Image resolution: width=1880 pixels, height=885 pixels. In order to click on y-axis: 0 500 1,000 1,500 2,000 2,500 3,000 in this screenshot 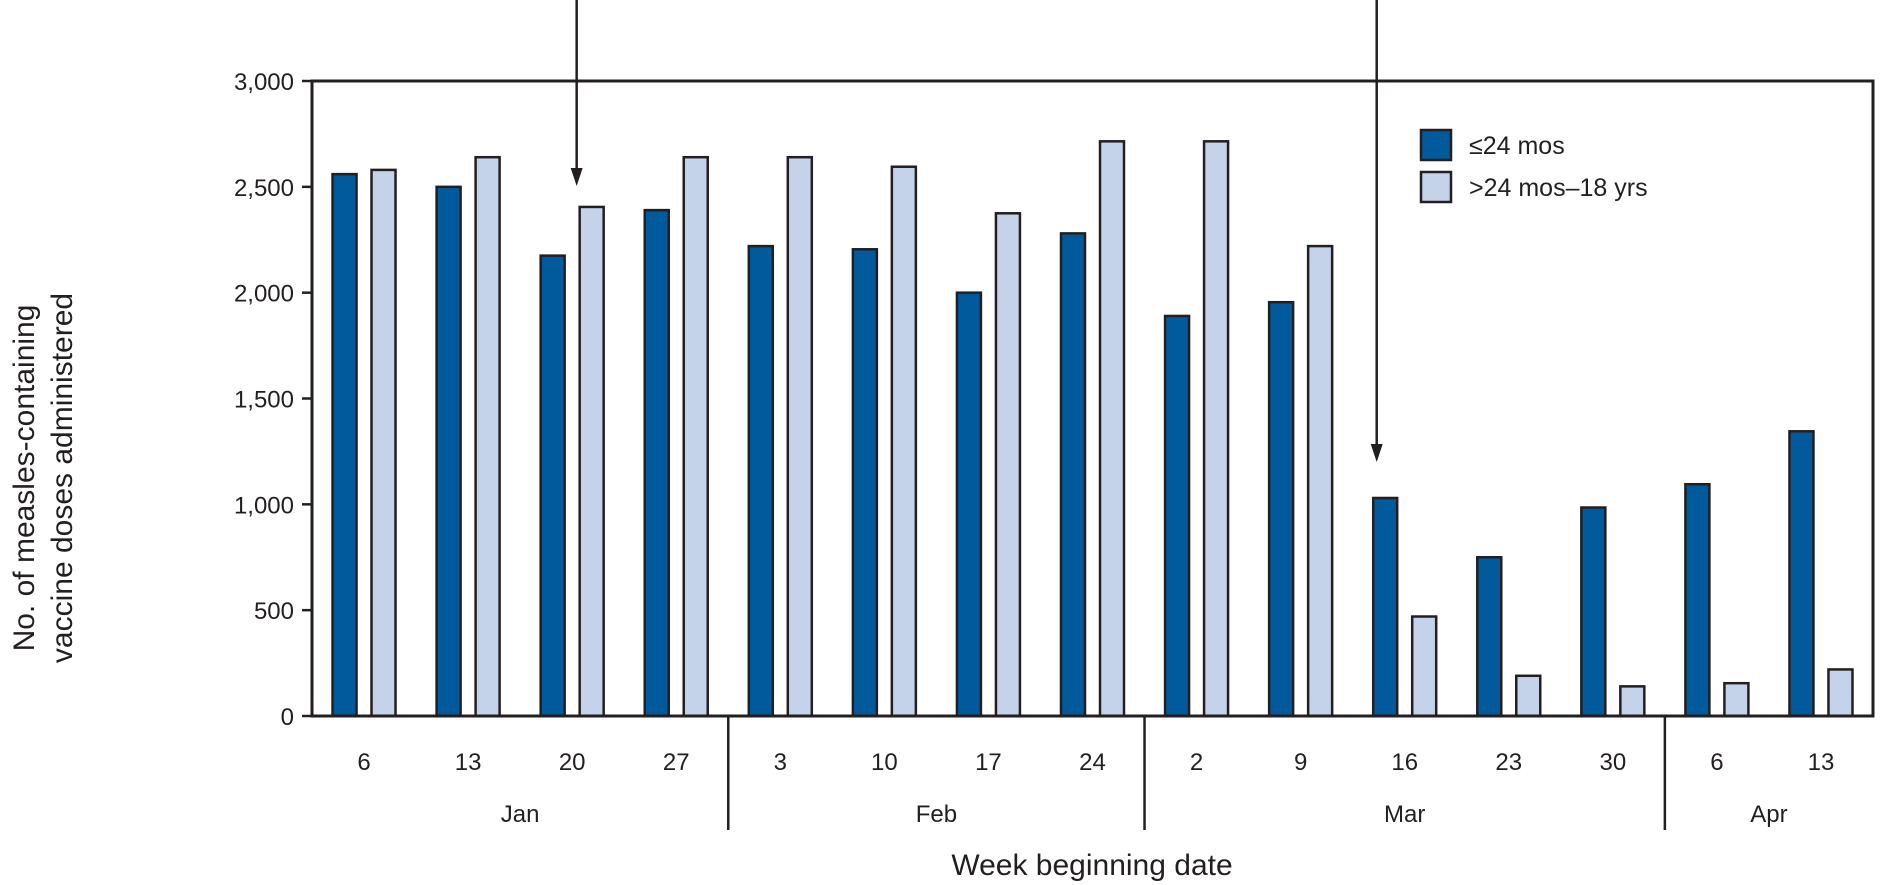, I will do `click(273, 400)`.